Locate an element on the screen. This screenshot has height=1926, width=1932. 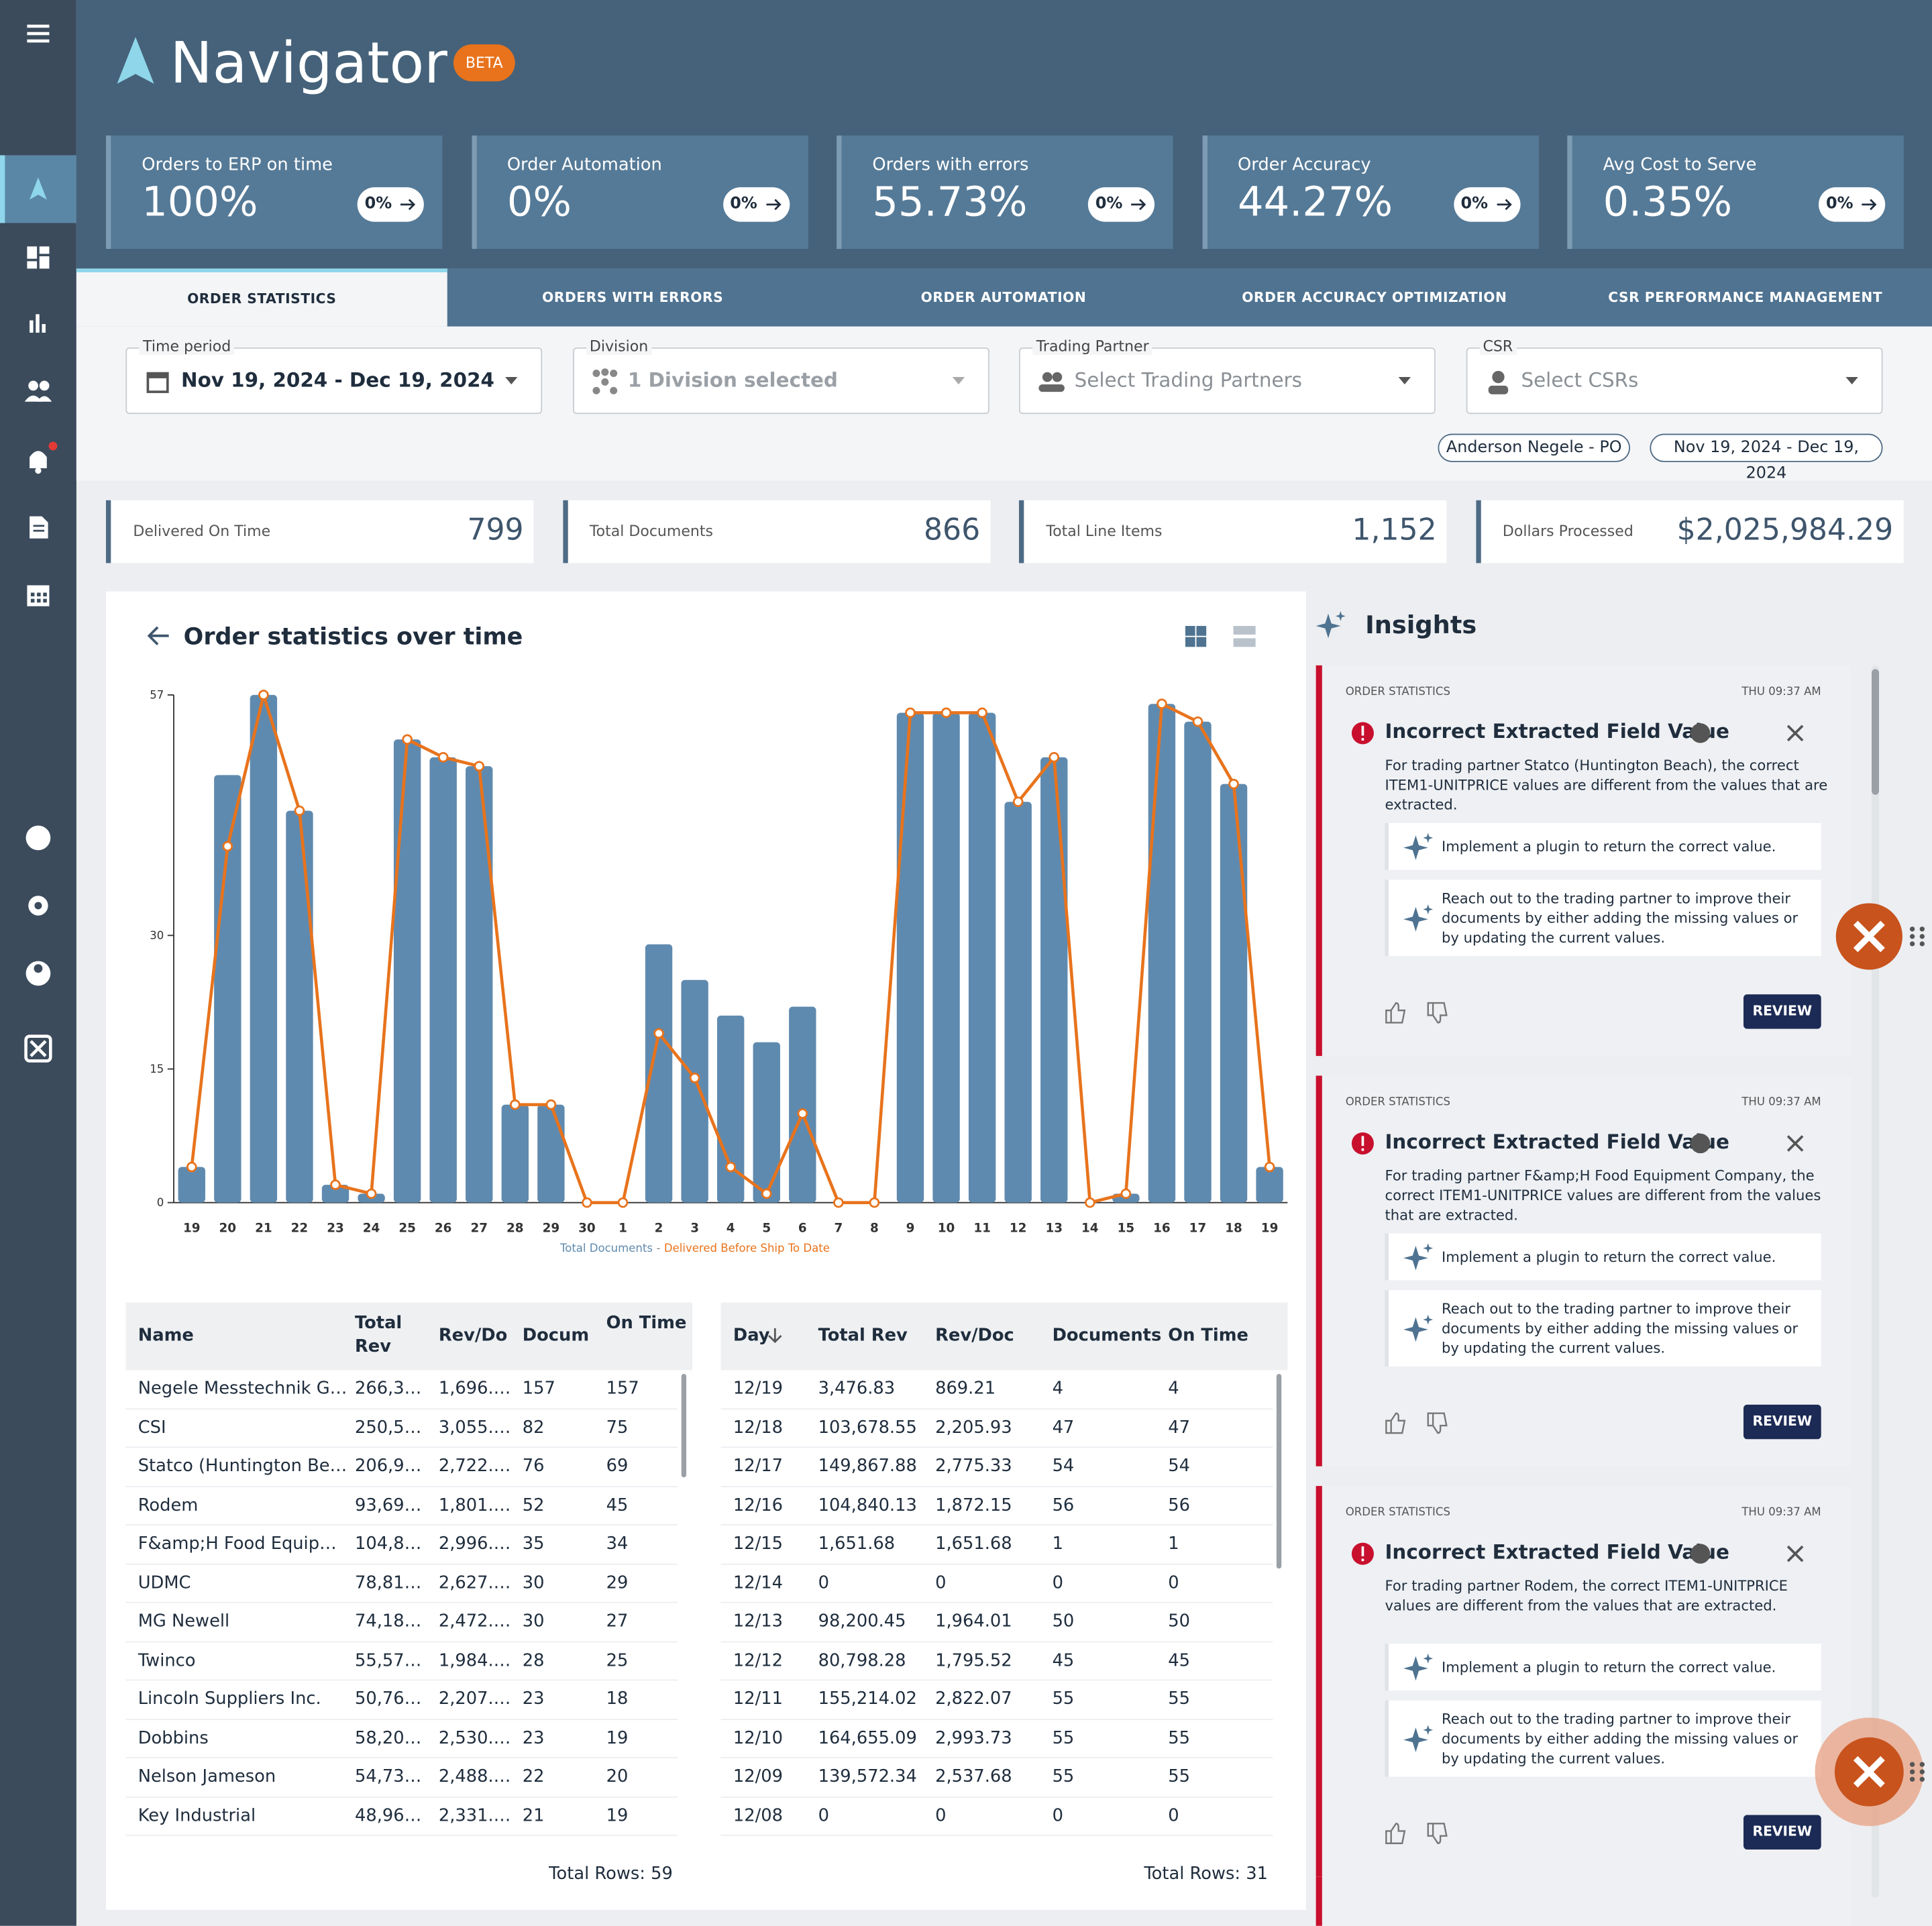
kpi-label: Order Automation is located at coordinates (584, 165).